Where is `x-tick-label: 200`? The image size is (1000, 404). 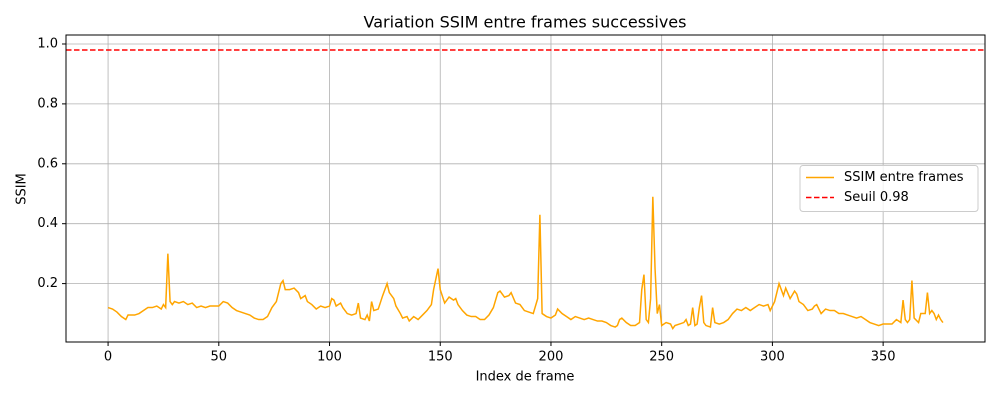 x-tick-label: 200 is located at coordinates (551, 357).